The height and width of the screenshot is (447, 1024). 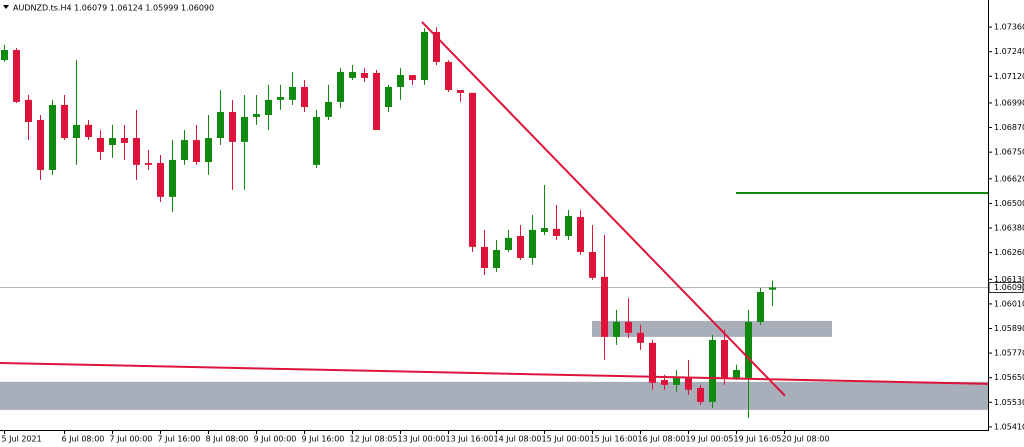 I want to click on y-tick-label: 1.07240, so click(x=1009, y=51).